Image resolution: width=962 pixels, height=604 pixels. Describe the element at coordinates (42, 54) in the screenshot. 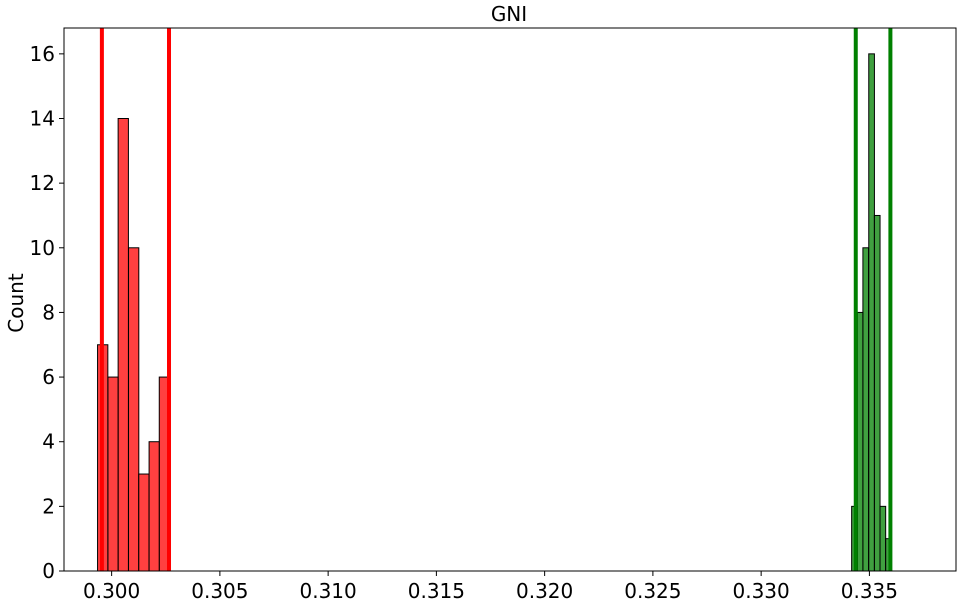

I see `y-tick-label: 16` at that location.